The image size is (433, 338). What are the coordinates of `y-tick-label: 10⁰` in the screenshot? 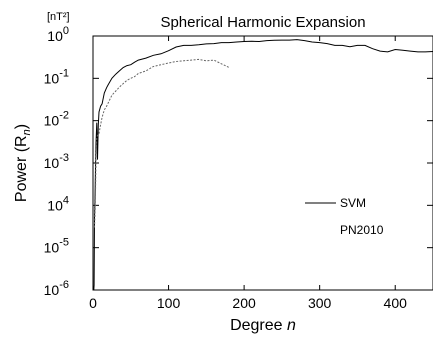 It's located at (58, 34).